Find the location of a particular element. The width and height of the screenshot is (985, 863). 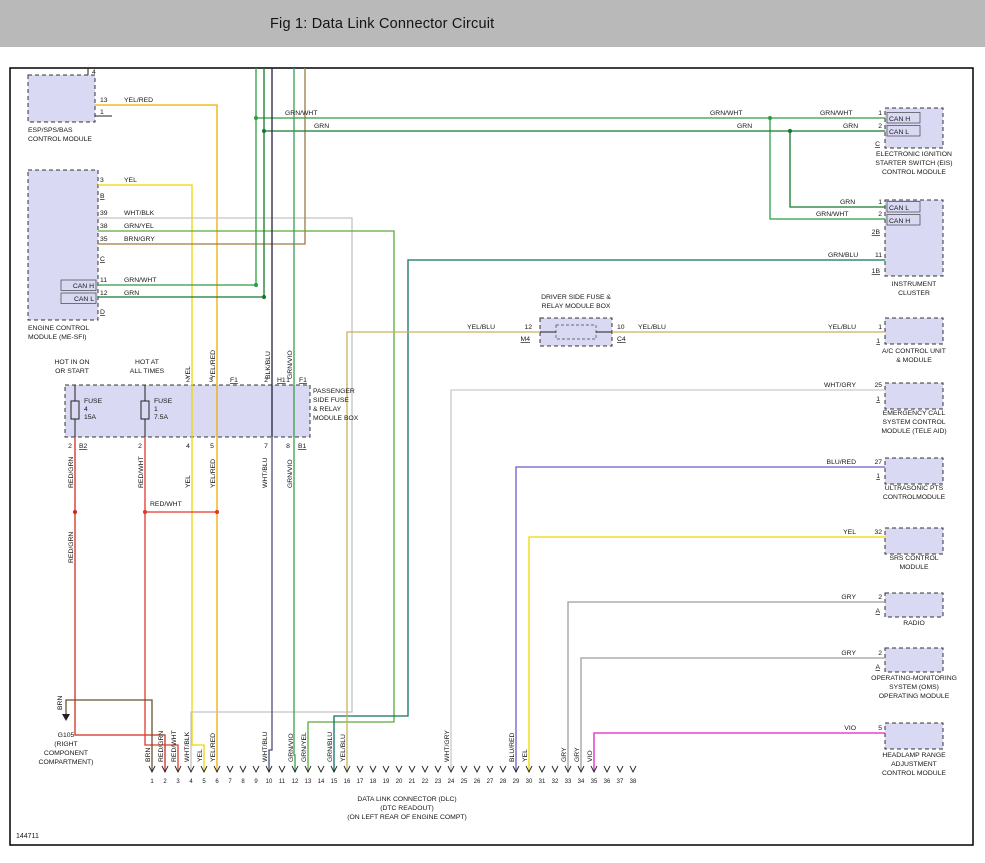

diagram-label: HOT IN ON is located at coordinates (72, 362).